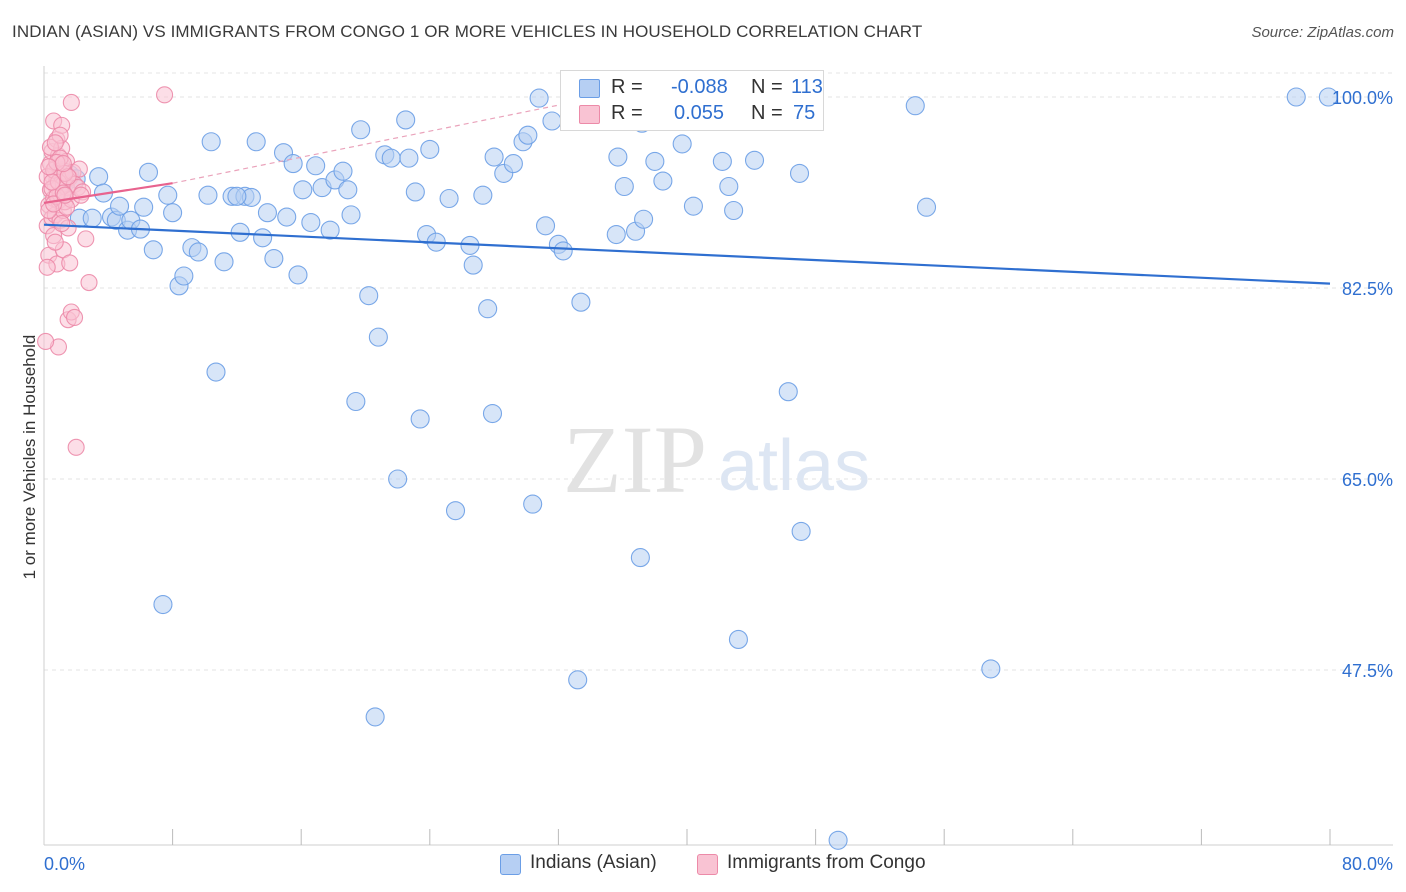 Image resolution: width=1406 pixels, height=892 pixels. What do you see at coordinates (804, 113) in the screenshot?
I see `legend-n-value: 75` at bounding box center [804, 113].